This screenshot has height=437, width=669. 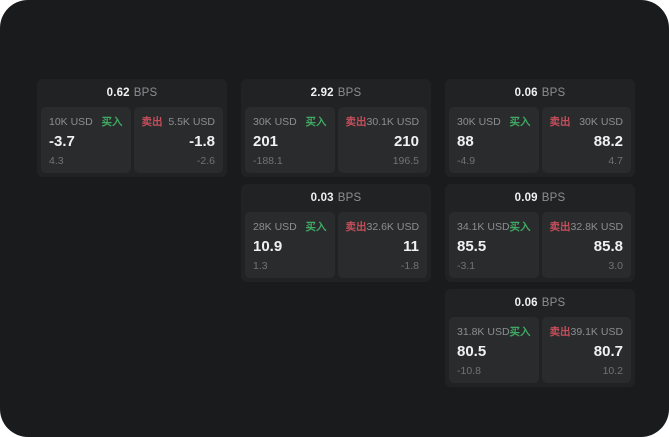 What do you see at coordinates (290, 245) in the screenshot?
I see `buy-panel: 28K USD 买入 10.9 1.3` at bounding box center [290, 245].